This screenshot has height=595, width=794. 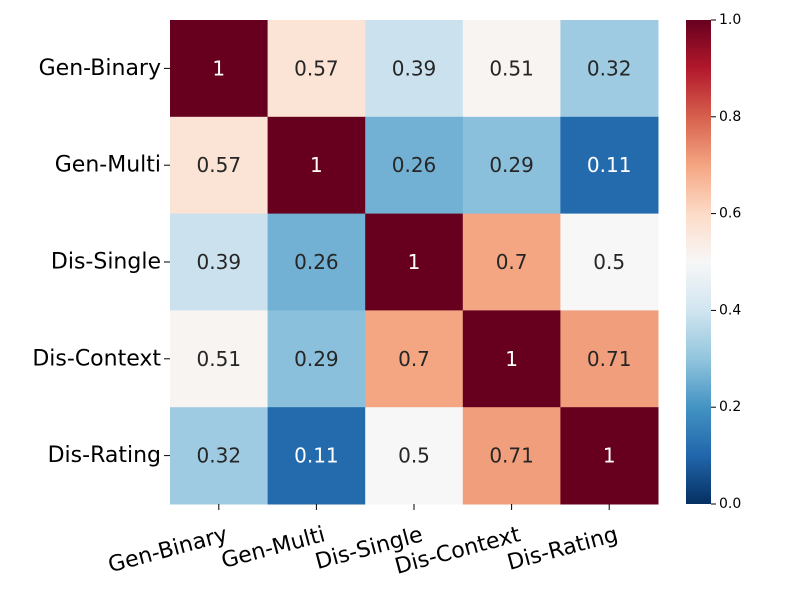 What do you see at coordinates (713, 262) in the screenshot?
I see `colorbar: 0.0 0.2 0.4 0.6 0.8 1.0` at bounding box center [713, 262].